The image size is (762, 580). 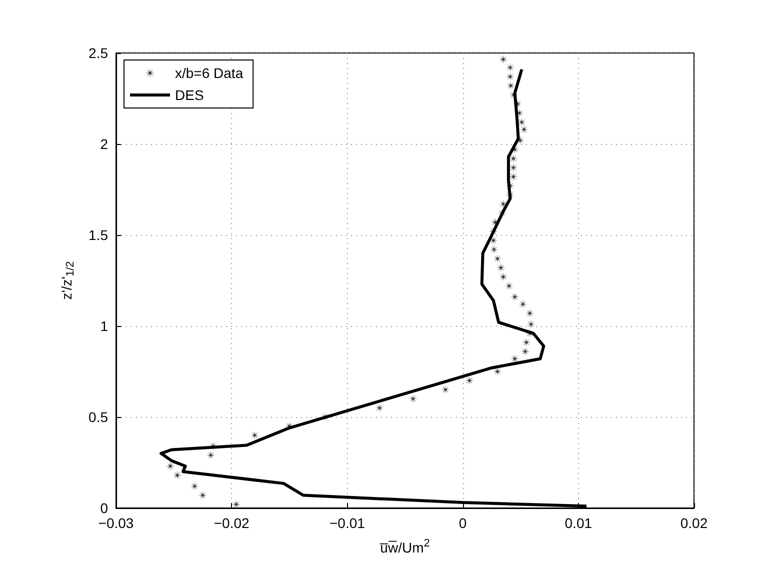 I want to click on x-tick-label: 0.02, so click(x=694, y=523).